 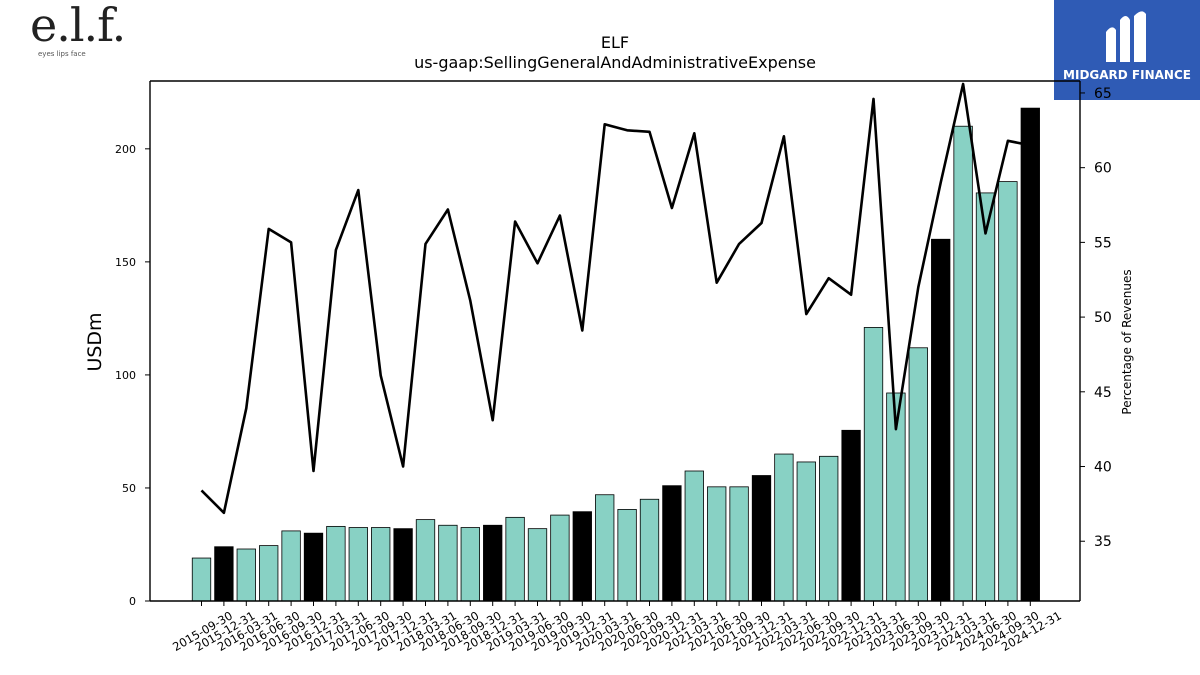 What do you see at coordinates (1103, 542) in the screenshot?
I see `y2-tick-label: 35` at bounding box center [1103, 542].